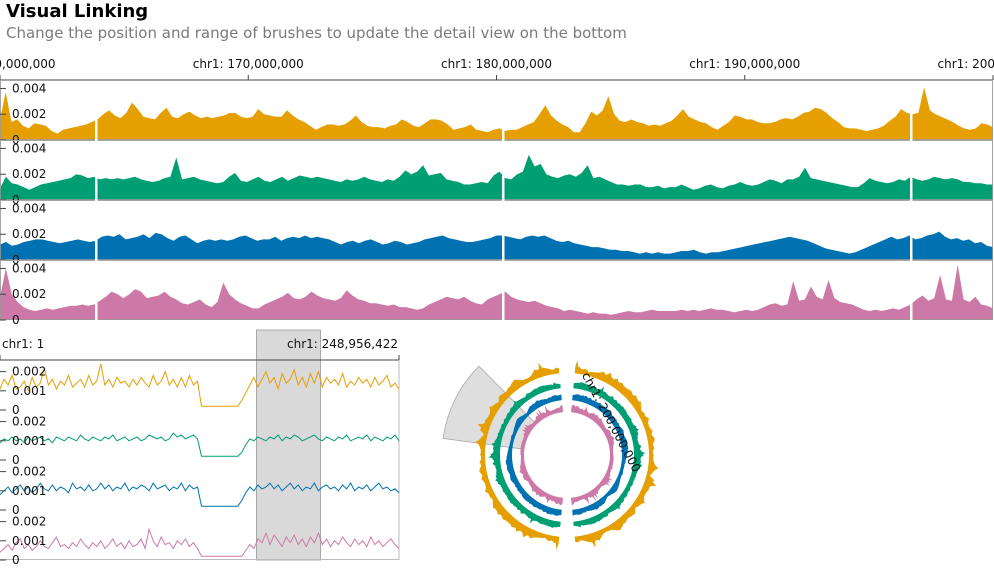  Describe the element at coordinates (489, 407) in the screenshot. I see `circular-brush` at that location.